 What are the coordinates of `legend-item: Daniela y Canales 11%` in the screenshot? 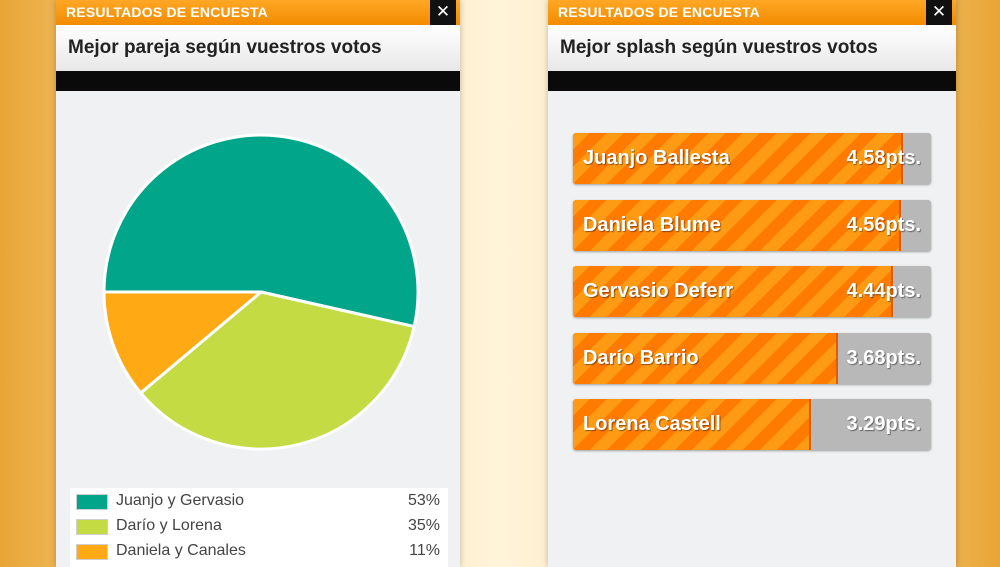 It's located at (259, 550).